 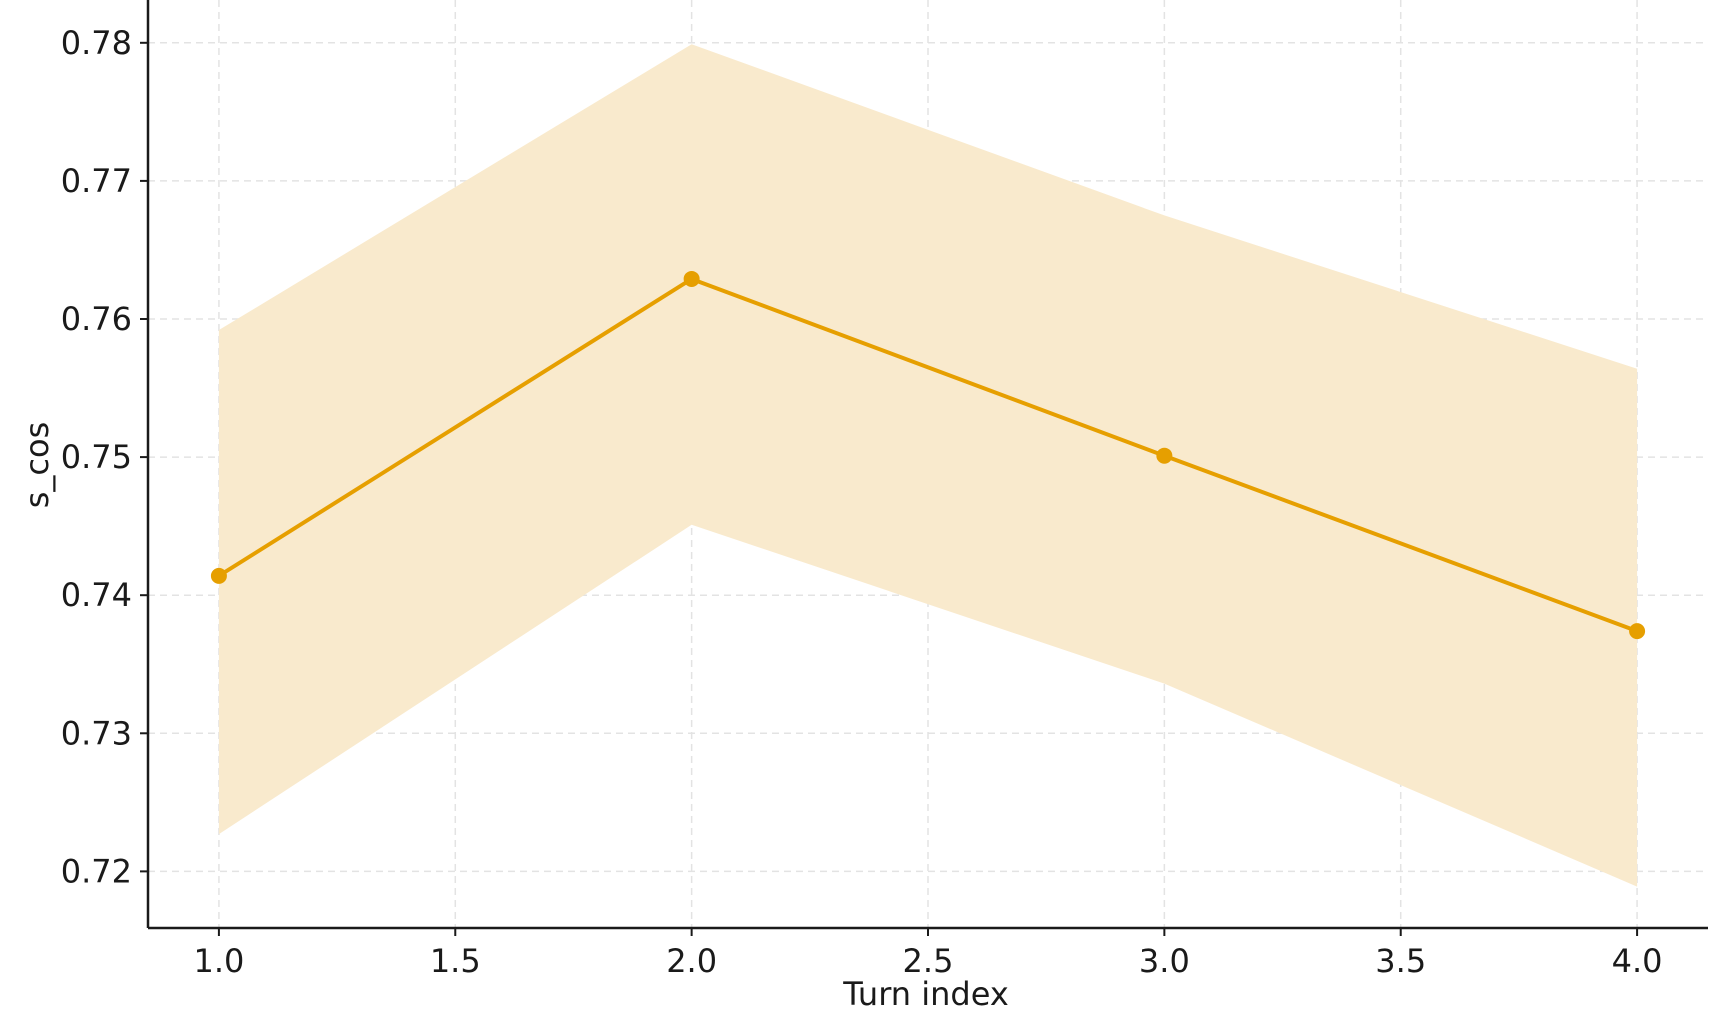 I want to click on y-tick-label: 0.76, so click(x=96, y=319).